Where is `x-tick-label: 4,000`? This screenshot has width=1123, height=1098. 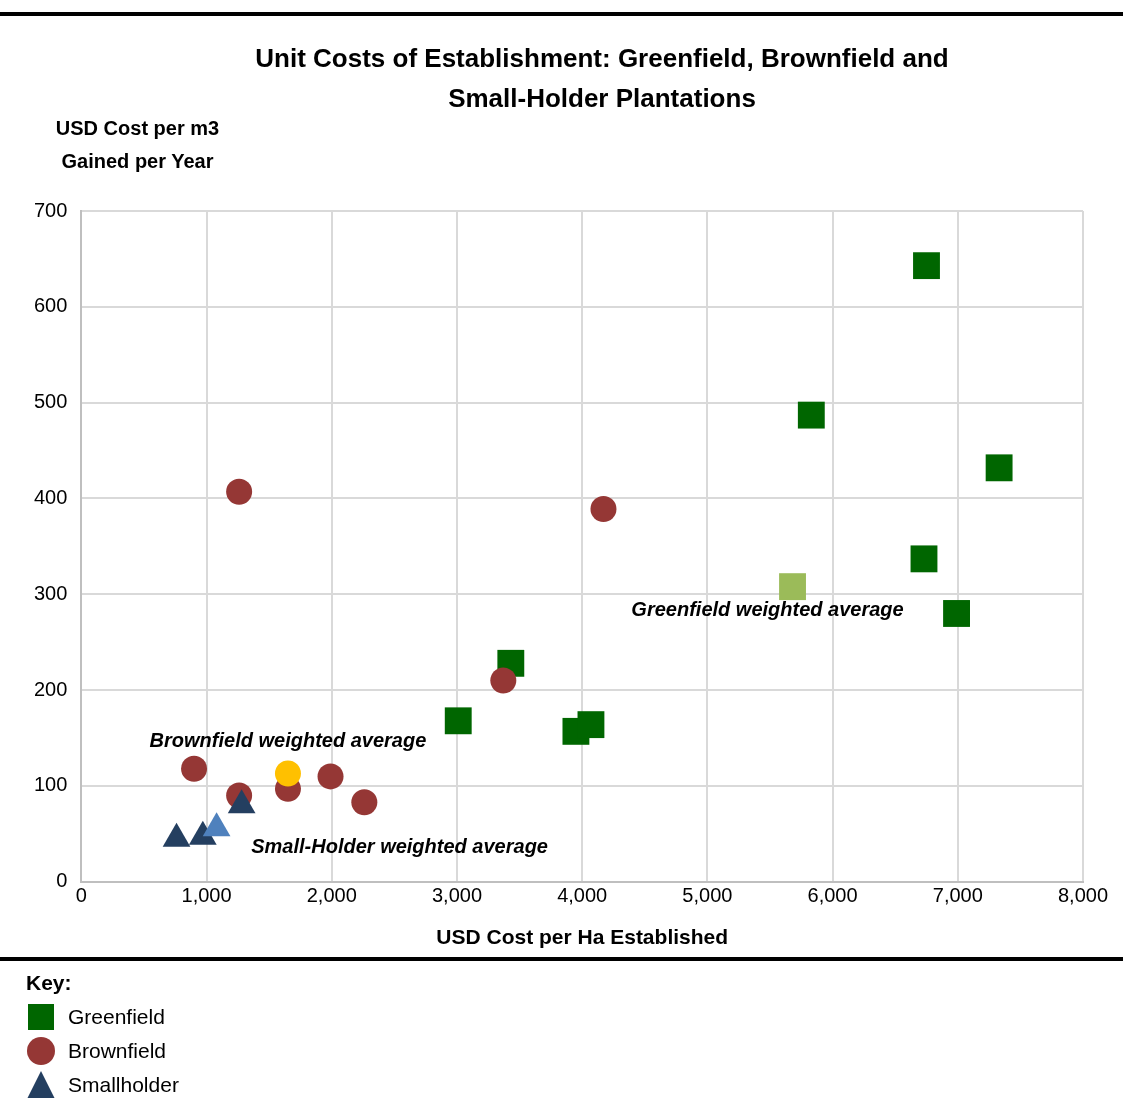 x-tick-label: 4,000 is located at coordinates (582, 895).